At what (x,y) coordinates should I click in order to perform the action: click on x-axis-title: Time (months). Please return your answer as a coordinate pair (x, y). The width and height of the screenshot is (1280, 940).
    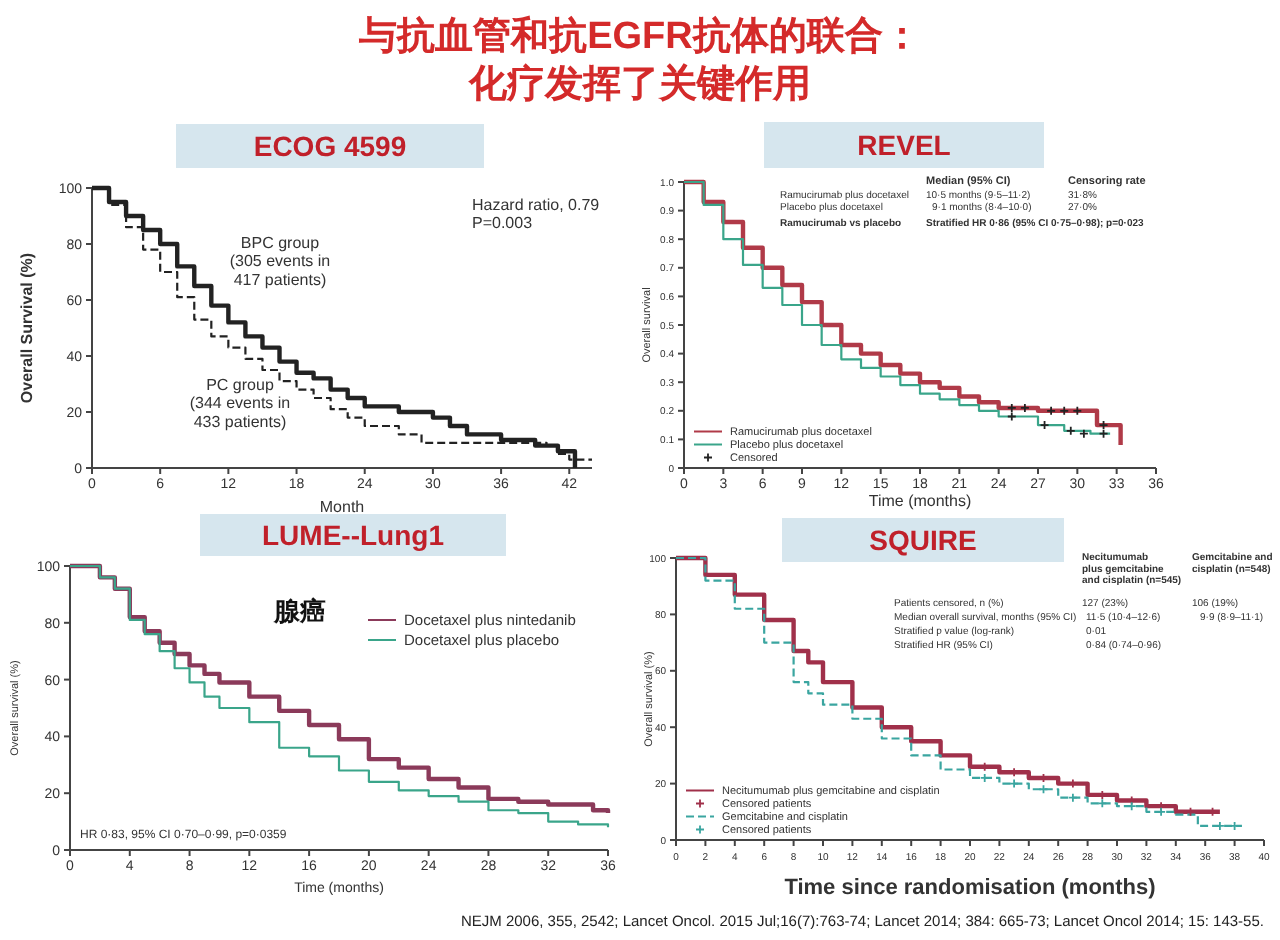
    Looking at the image, I should click on (920, 501).